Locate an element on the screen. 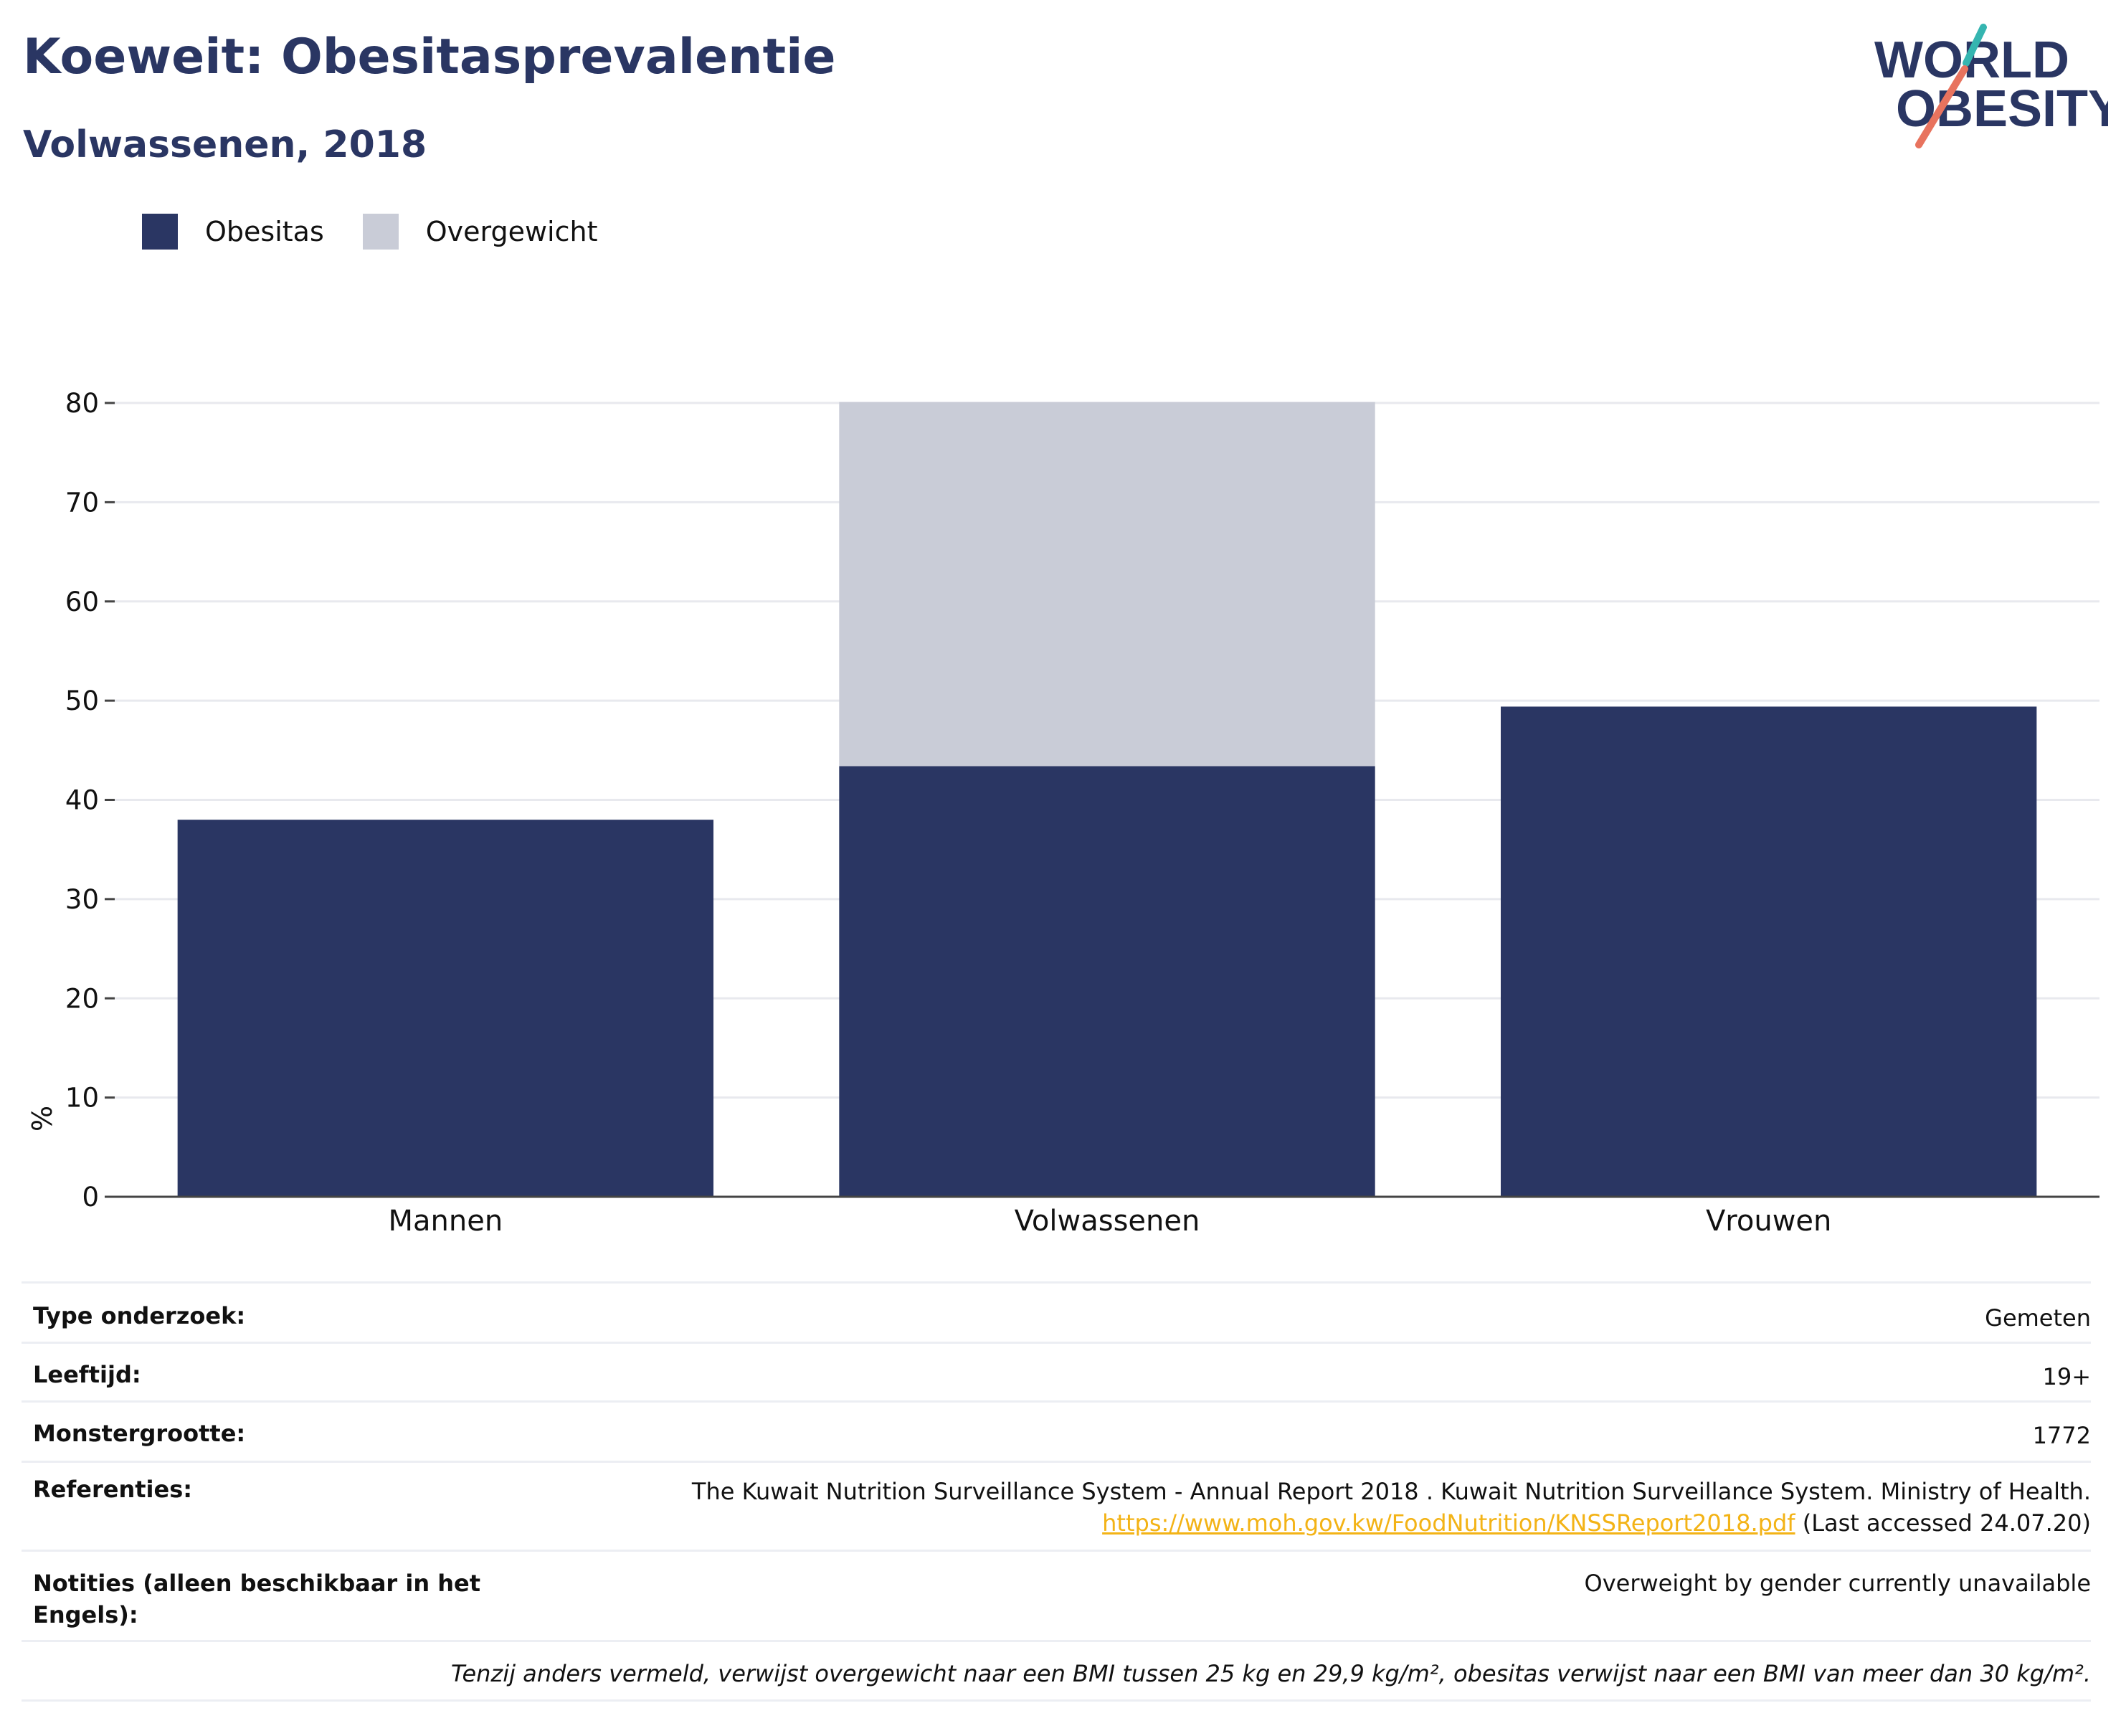  y-tick-labels: 0 10 20 30 40 50 60 70 80 is located at coordinates (82, 800).